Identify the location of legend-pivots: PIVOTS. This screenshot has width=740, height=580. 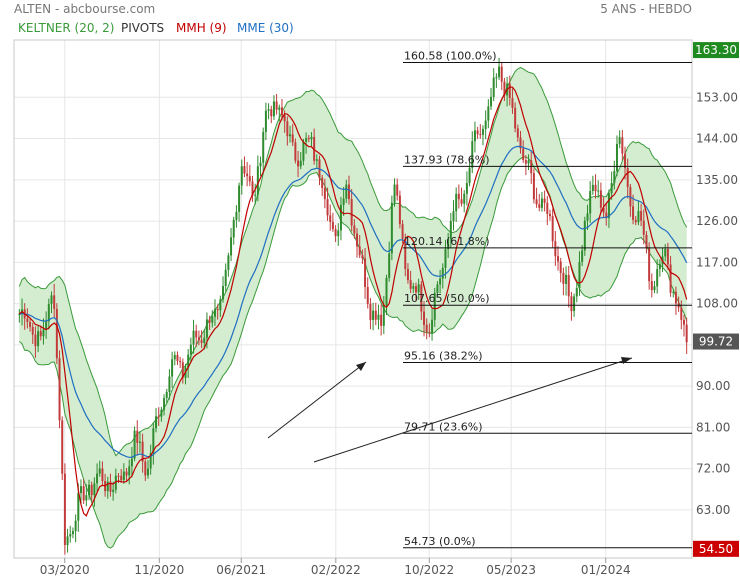
(143, 28).